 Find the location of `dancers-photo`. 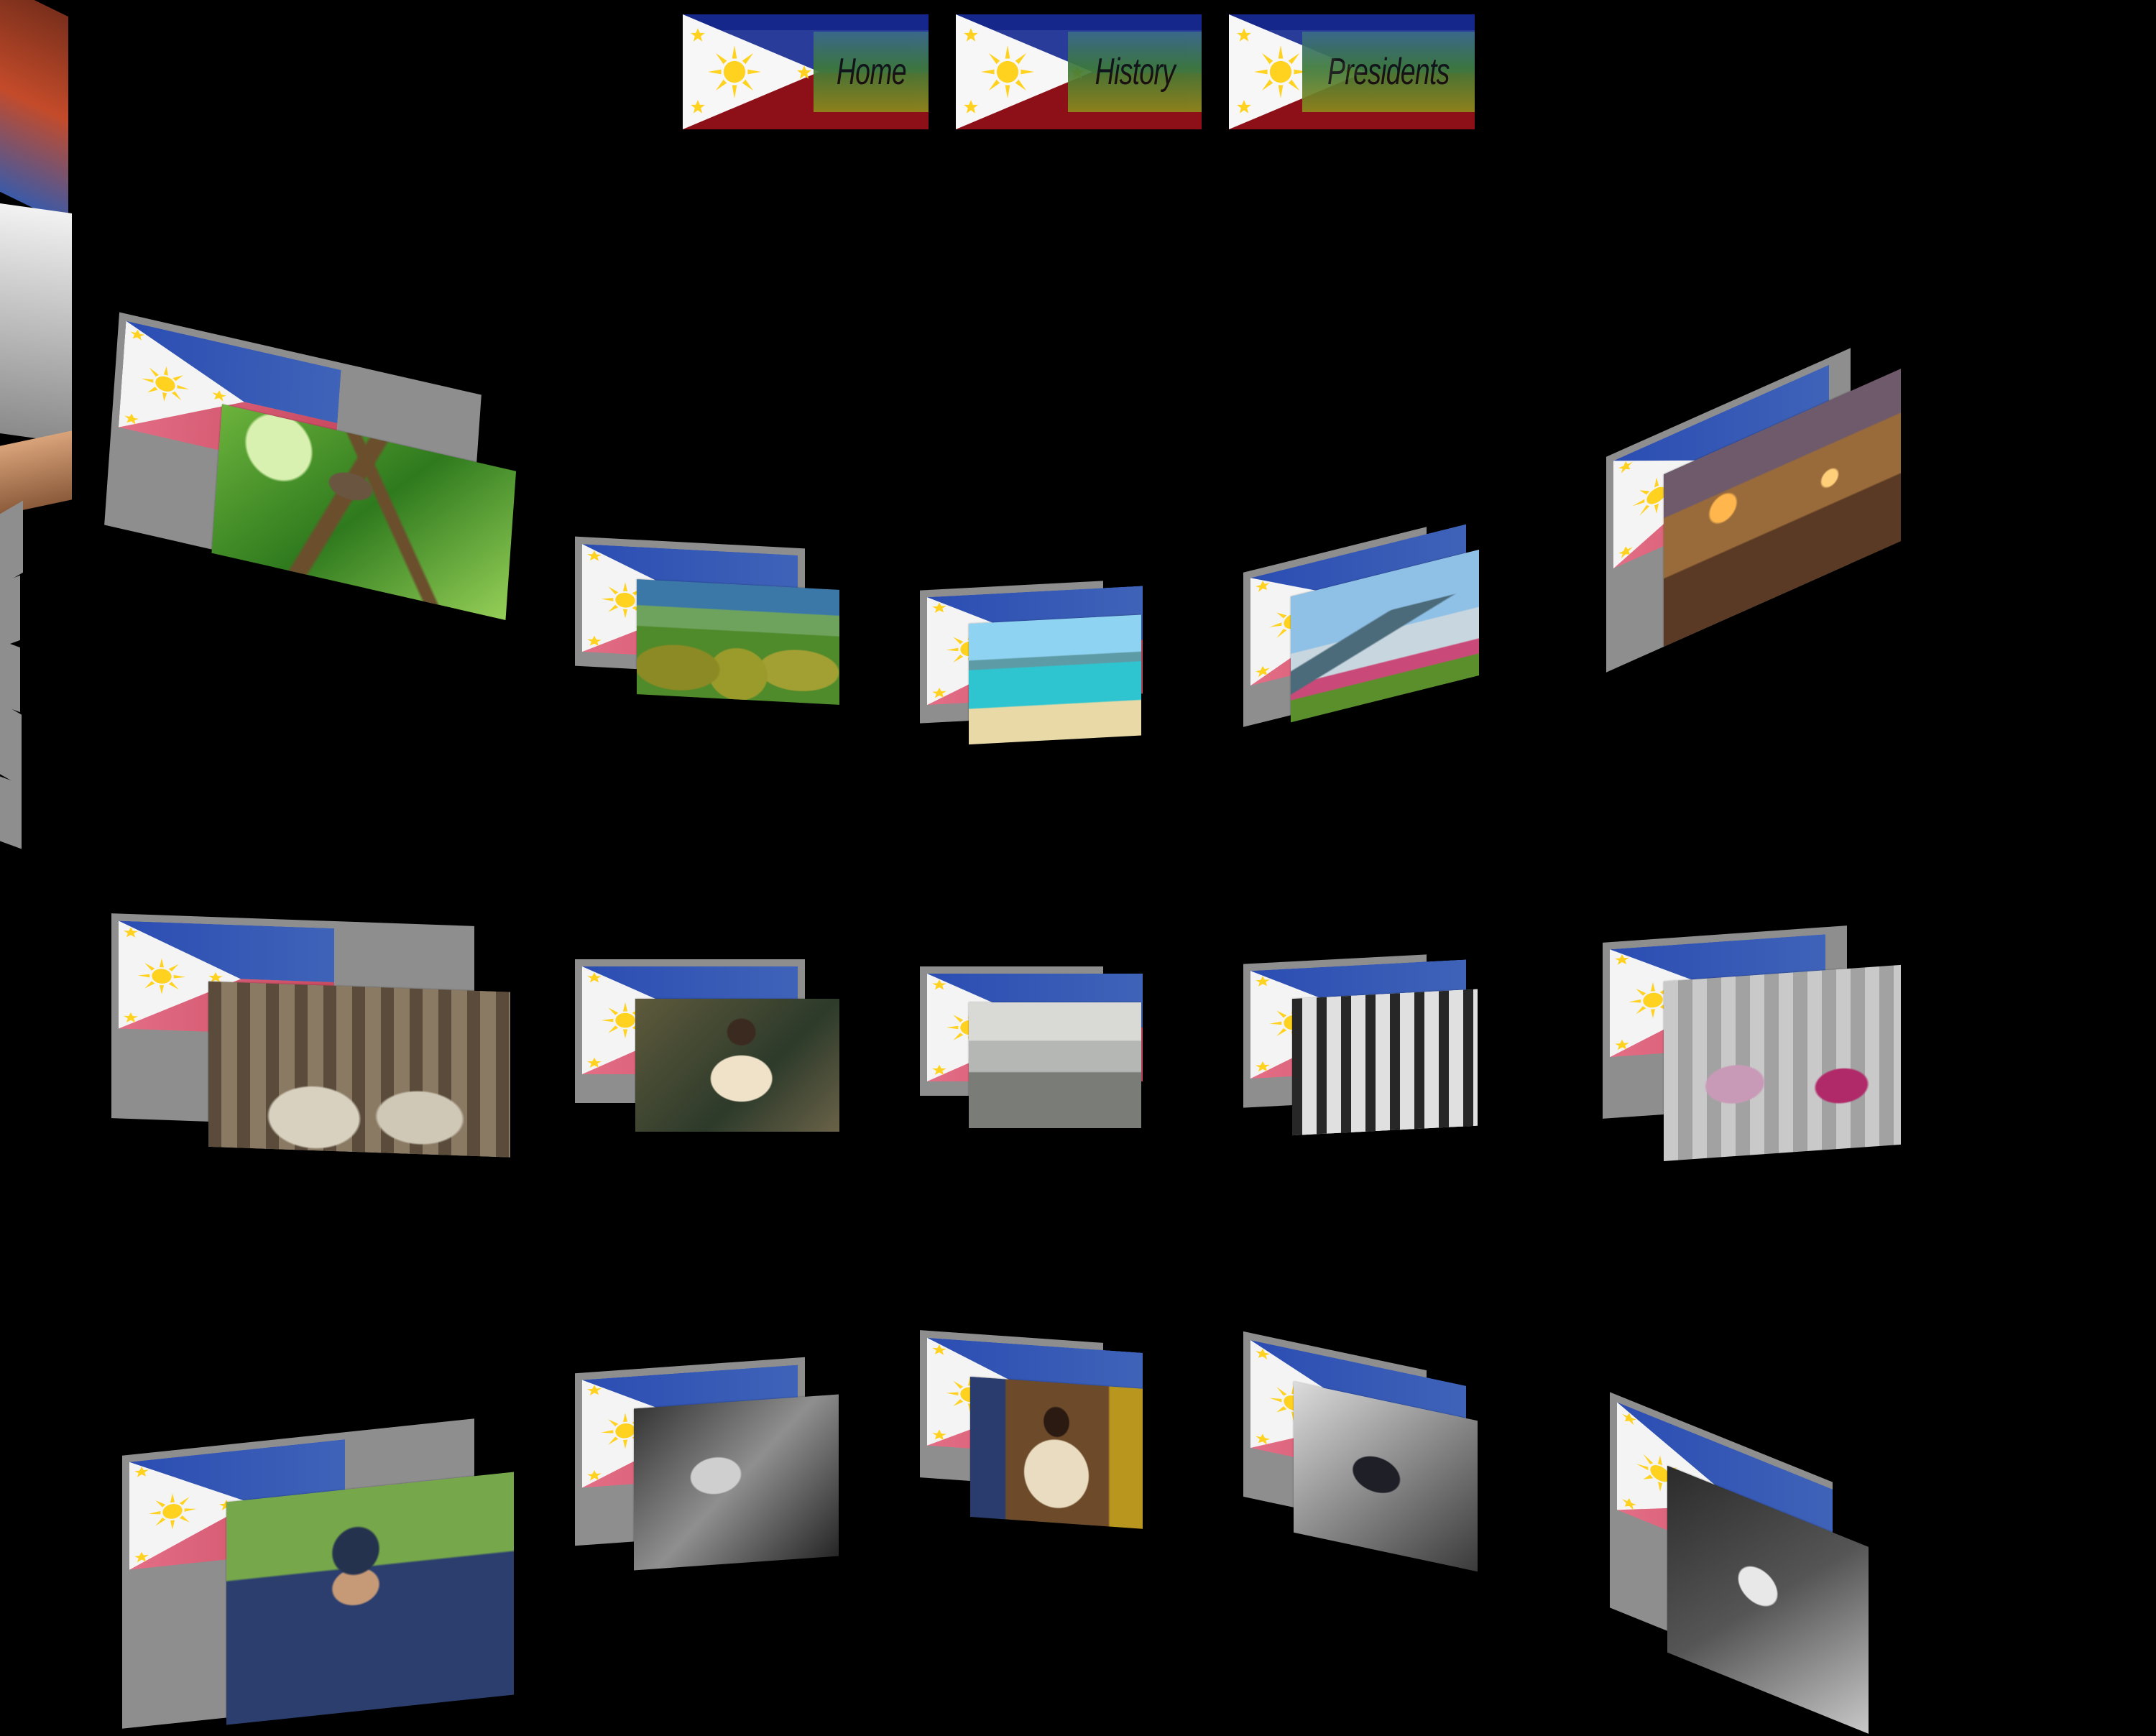

dancers-photo is located at coordinates (1783, 1062).